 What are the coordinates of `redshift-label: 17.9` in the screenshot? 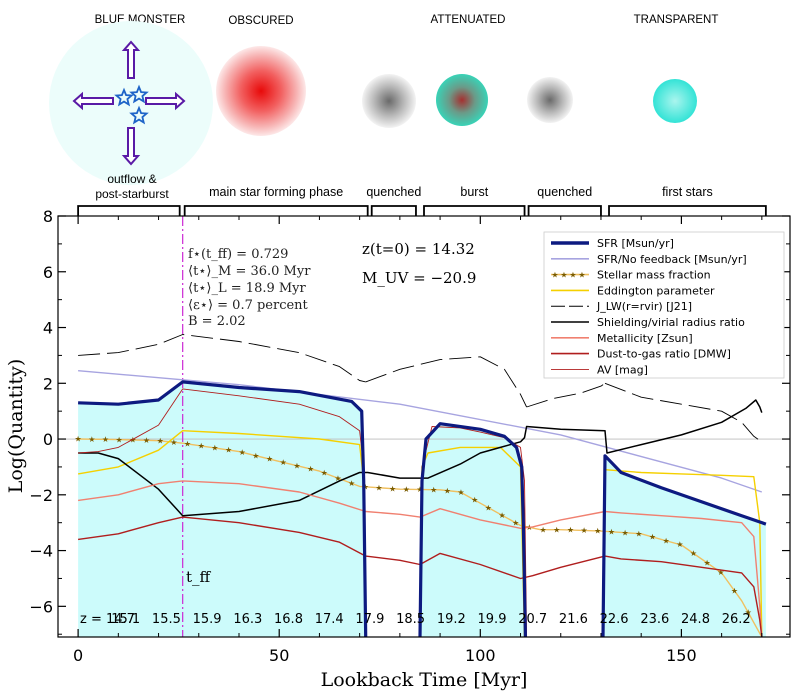 It's located at (369, 619).